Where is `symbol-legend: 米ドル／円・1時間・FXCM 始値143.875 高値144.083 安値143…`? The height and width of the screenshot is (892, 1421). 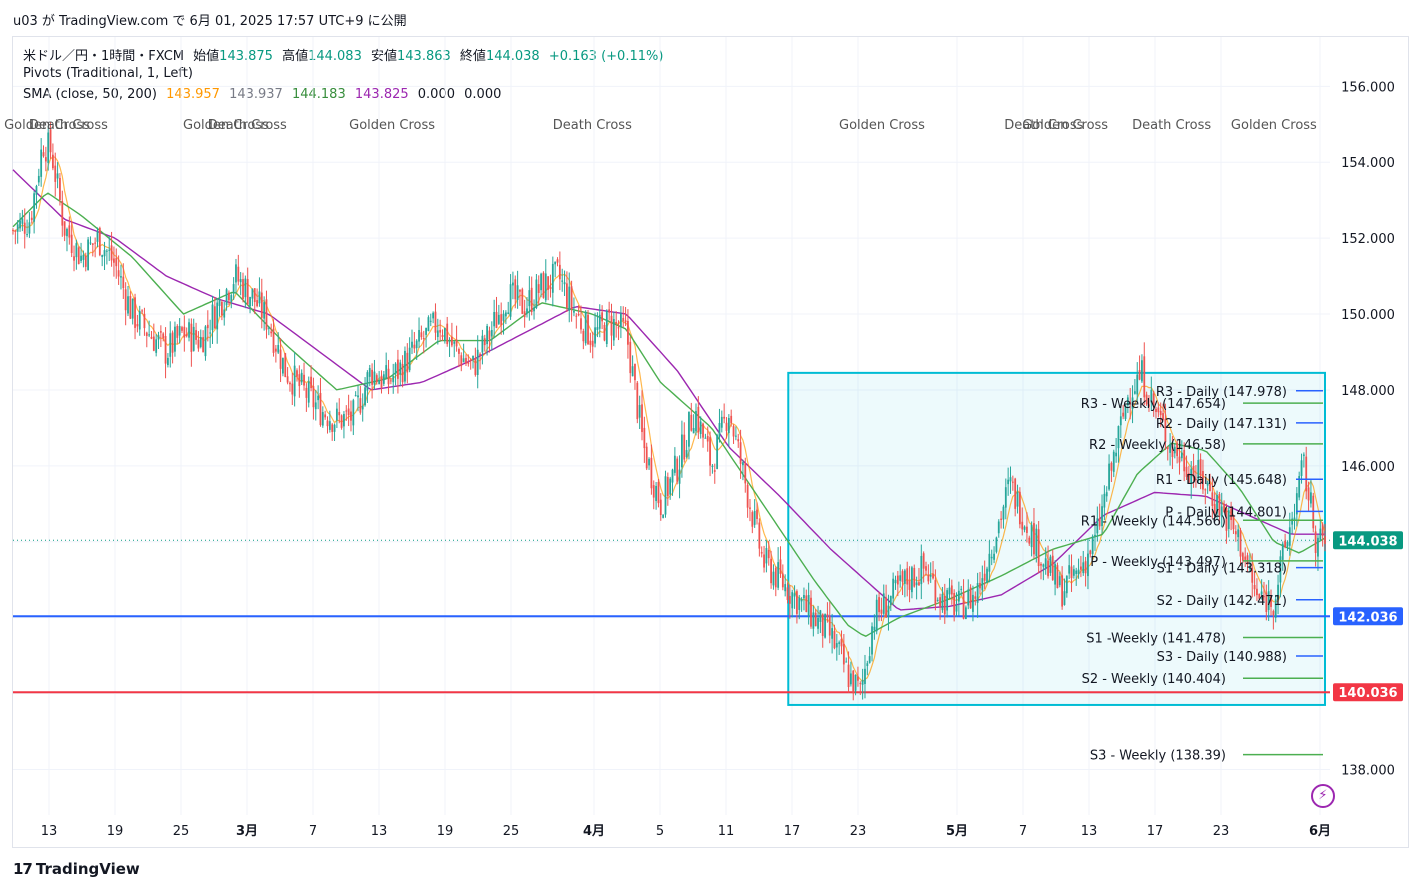
symbol-legend: 米ドル／円・1時間・FXCM 始値143.875 高値144.083 安値143… is located at coordinates (345, 54).